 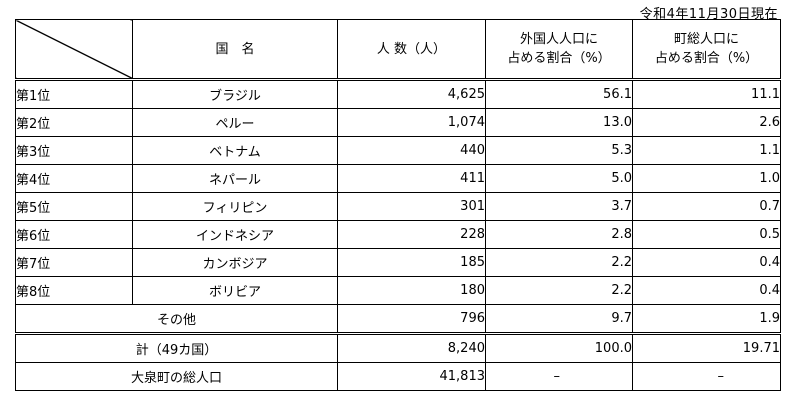 What do you see at coordinates (176, 376) in the screenshot?
I see `town-total-label: 大泉町の総人口` at bounding box center [176, 376].